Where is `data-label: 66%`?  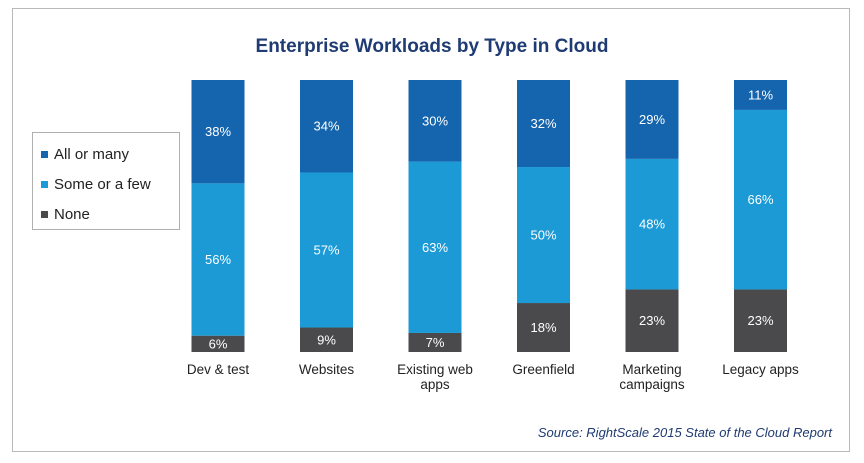 data-label: 66% is located at coordinates (760, 199).